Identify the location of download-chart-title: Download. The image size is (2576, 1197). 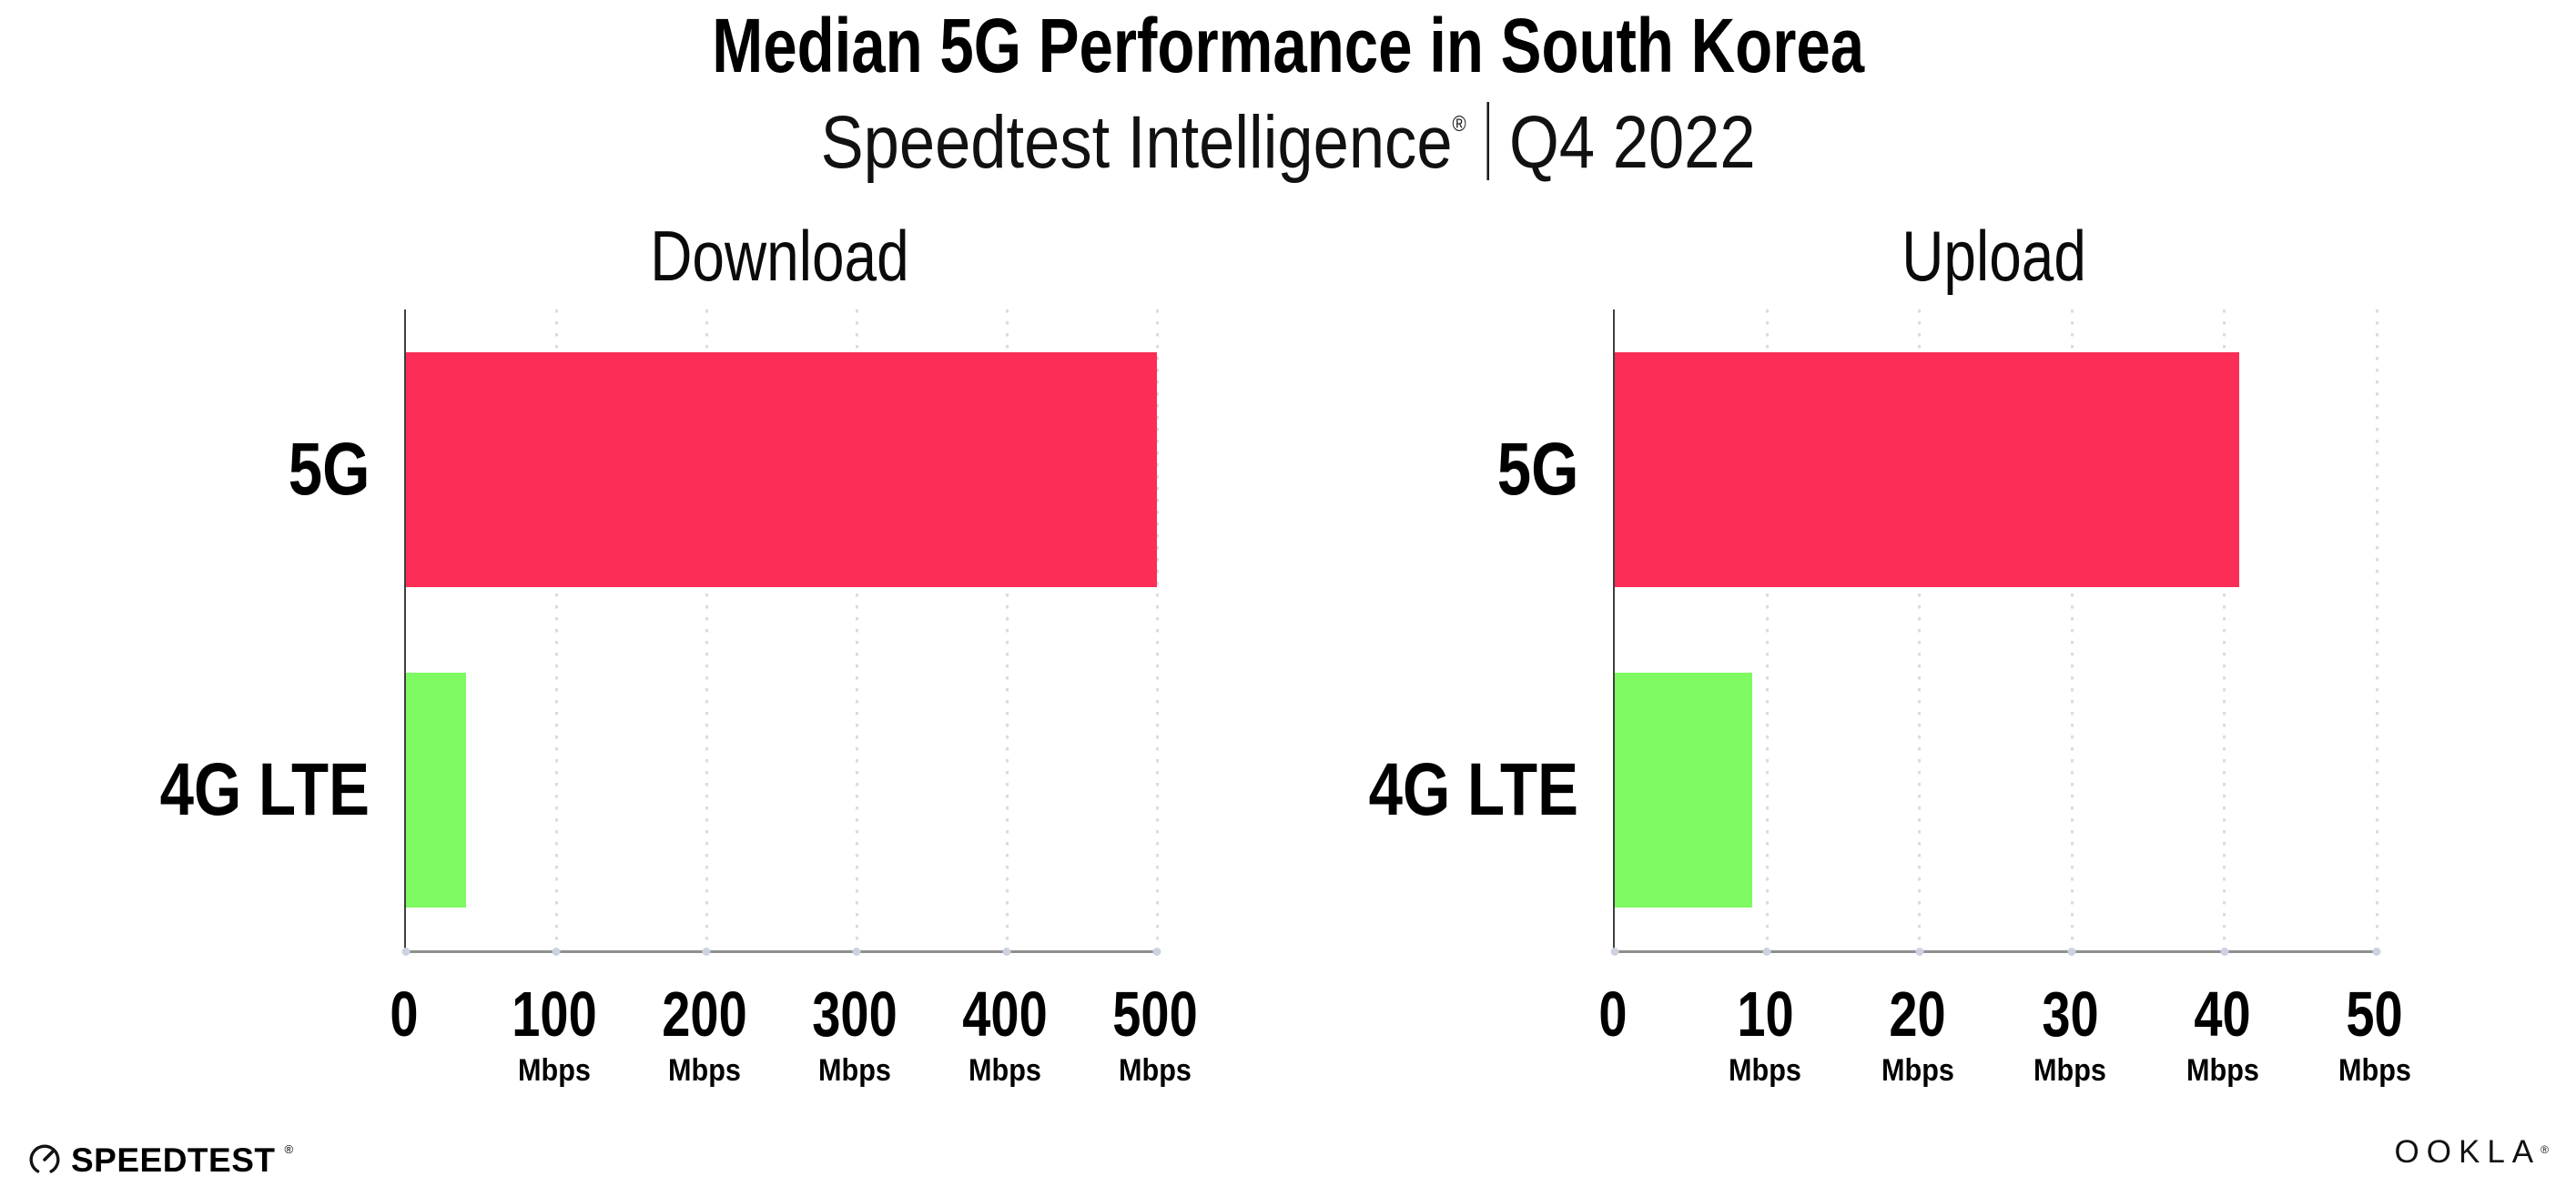
(779, 256).